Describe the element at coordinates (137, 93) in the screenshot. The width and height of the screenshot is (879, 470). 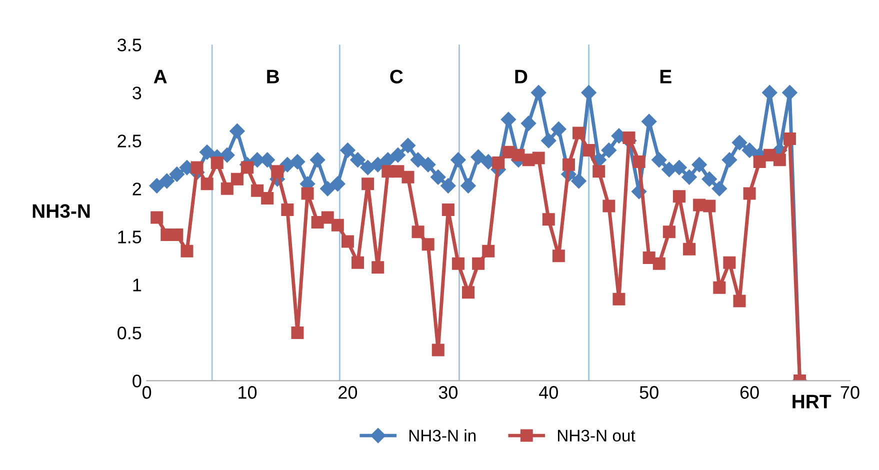
I see `y-tick-label: 3` at that location.